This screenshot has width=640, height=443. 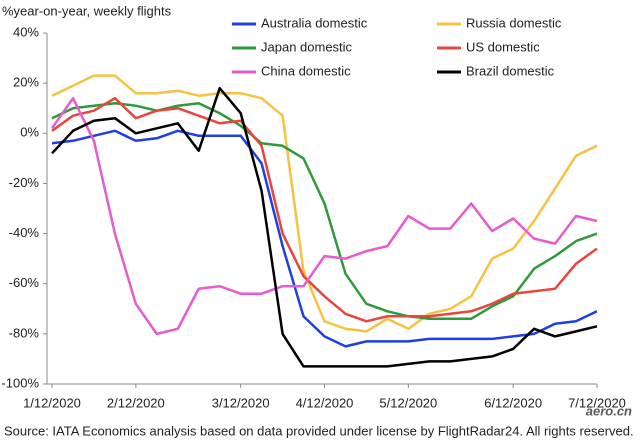 I want to click on y-tick-label: -80%, so click(x=24, y=332).